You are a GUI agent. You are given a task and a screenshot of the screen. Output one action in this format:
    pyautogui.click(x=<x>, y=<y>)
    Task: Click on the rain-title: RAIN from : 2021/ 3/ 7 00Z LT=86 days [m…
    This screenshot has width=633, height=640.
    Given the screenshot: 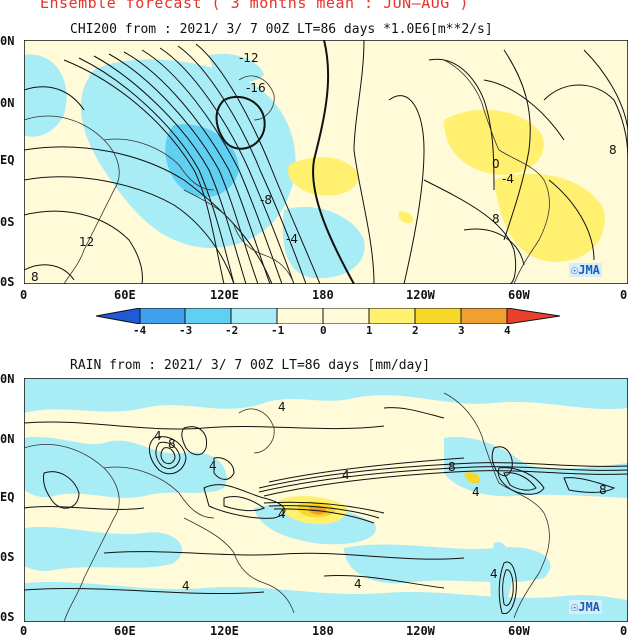 What is the action you would take?
    pyautogui.click(x=250, y=365)
    